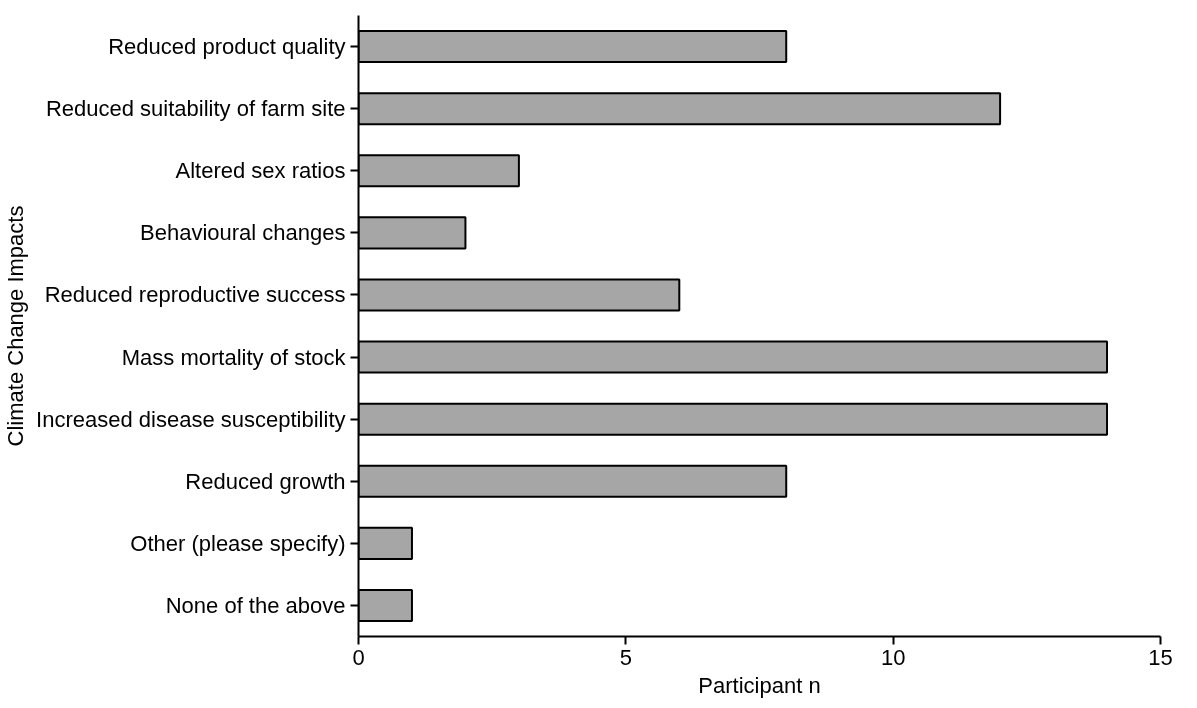 The width and height of the screenshot is (1197, 708). What do you see at coordinates (260, 171) in the screenshot?
I see `y-tick-label: Altered sex ratios` at bounding box center [260, 171].